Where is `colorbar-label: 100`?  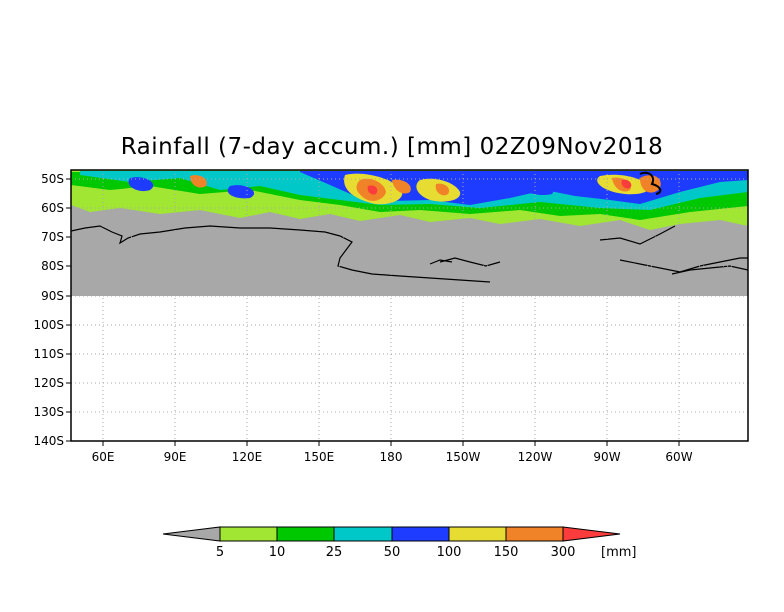 colorbar-label: 100 is located at coordinates (449, 552).